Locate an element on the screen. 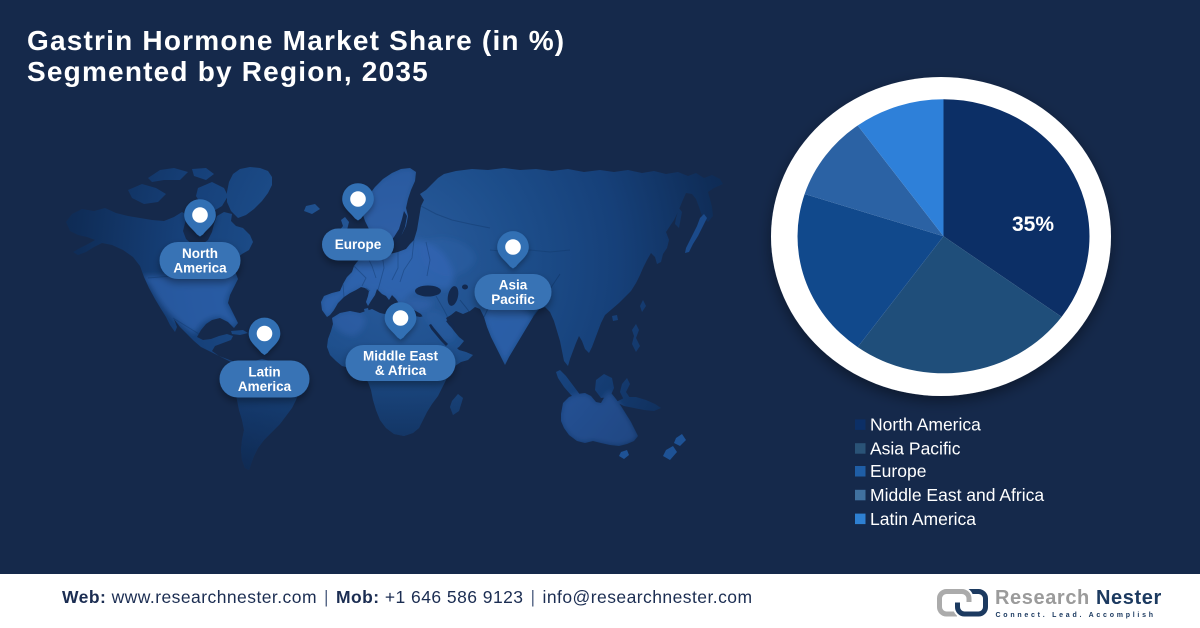  svg-text: Asia is located at coordinates (513, 285).